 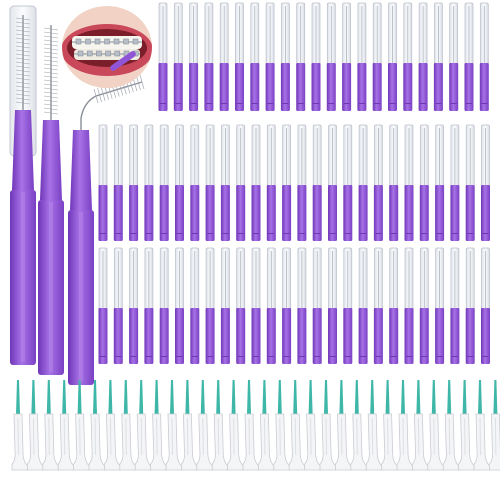 I want to click on mouth-braces-photo, so click(x=107, y=47).